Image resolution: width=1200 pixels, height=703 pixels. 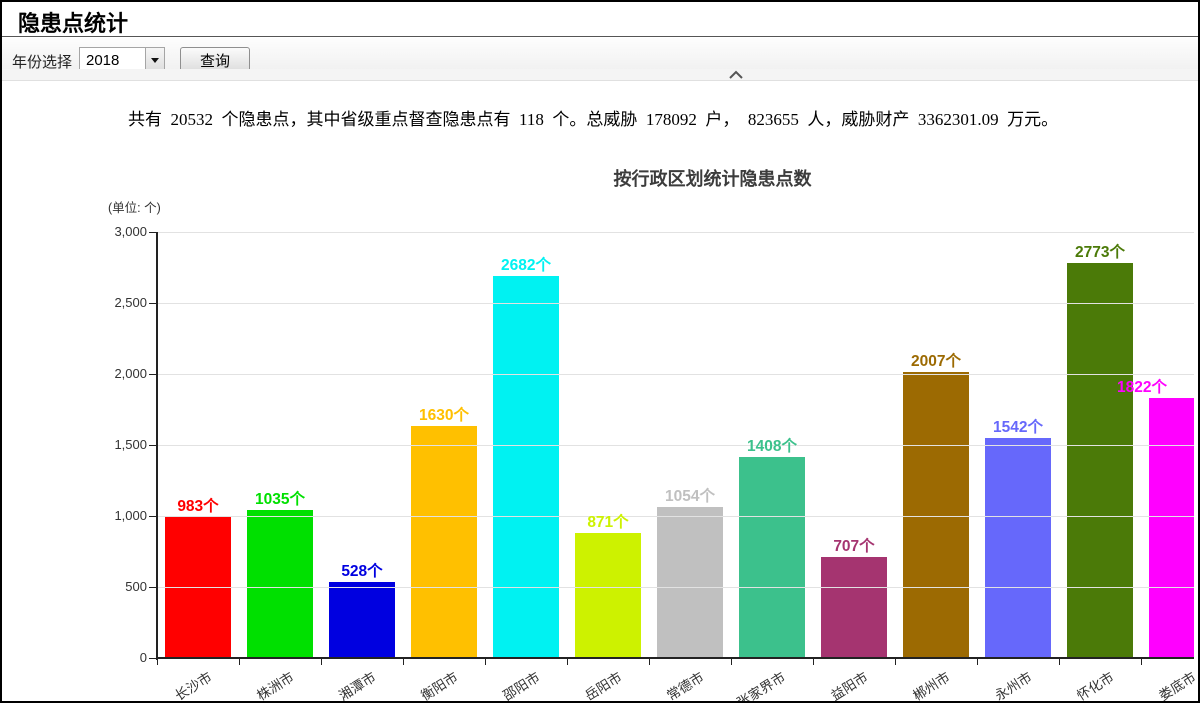 What do you see at coordinates (1013, 686) in the screenshot?
I see `x-tick-label: 永州市` at bounding box center [1013, 686].